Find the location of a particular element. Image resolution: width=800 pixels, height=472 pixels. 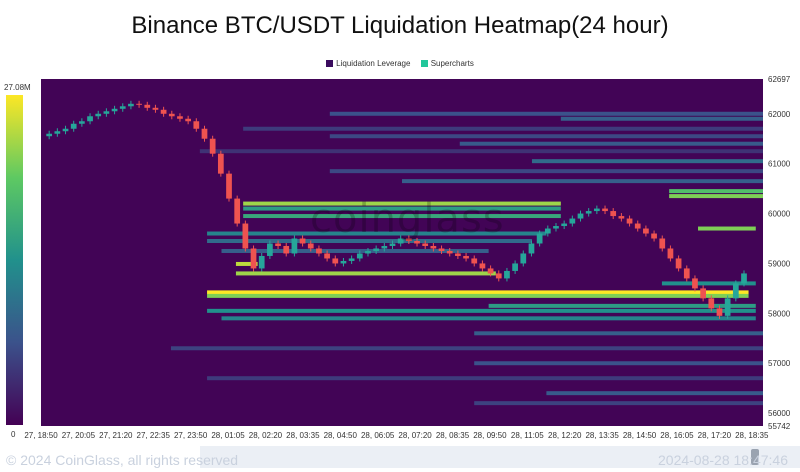

legend-swatch is located at coordinates (330, 63).